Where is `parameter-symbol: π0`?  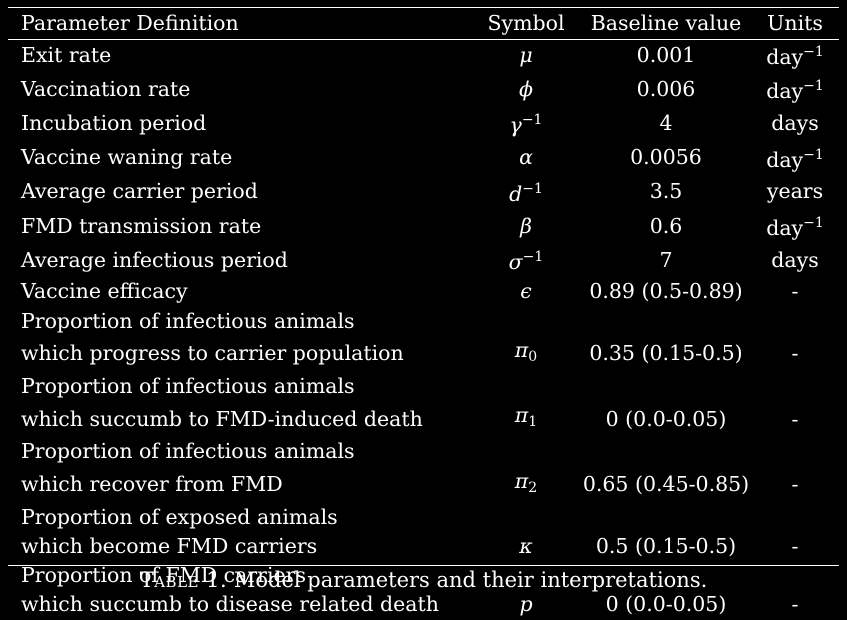 parameter-symbol: π0 is located at coordinates (525, 351).